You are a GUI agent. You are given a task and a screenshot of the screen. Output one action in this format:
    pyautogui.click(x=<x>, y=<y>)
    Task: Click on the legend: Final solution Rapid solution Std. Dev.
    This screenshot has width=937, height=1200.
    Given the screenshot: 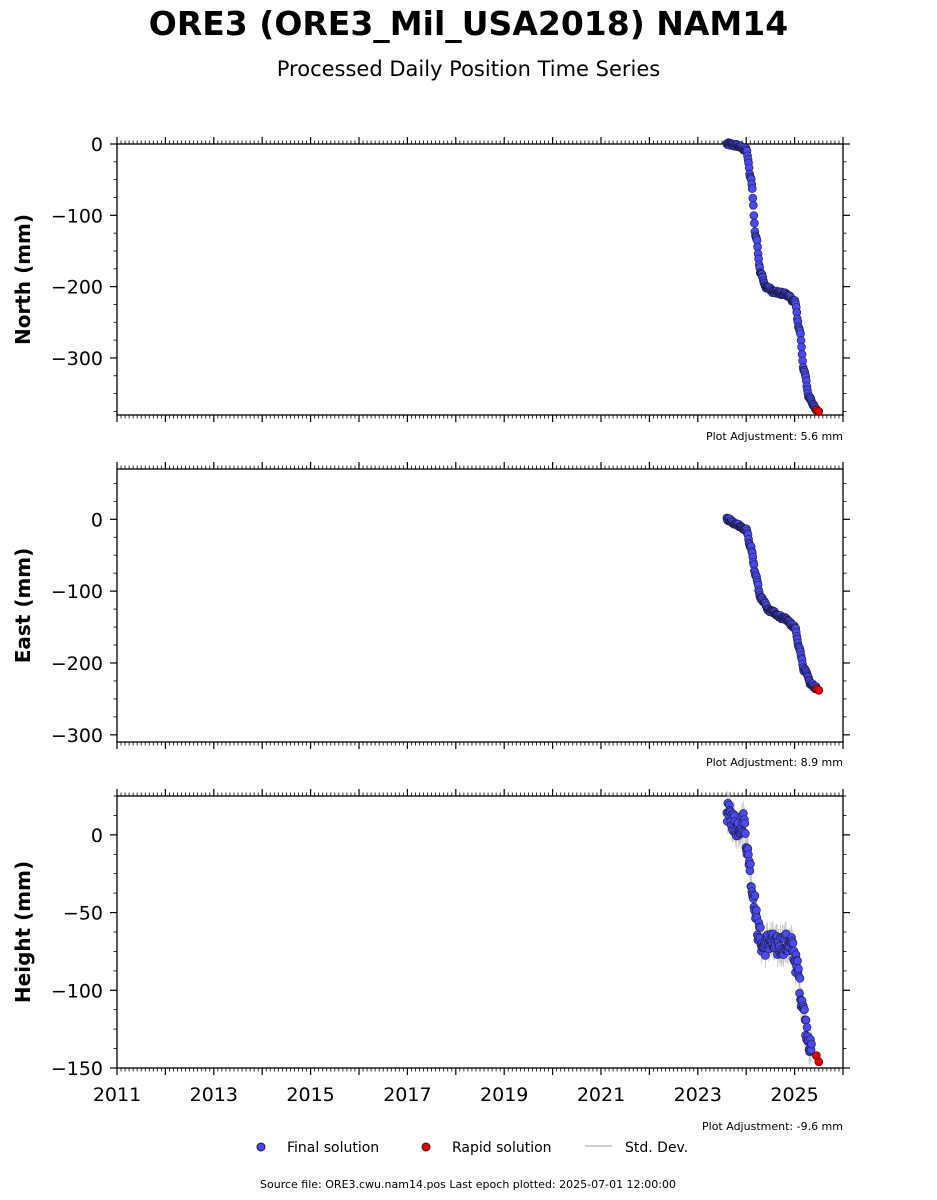 What is the action you would take?
    pyautogui.click(x=472, y=1148)
    